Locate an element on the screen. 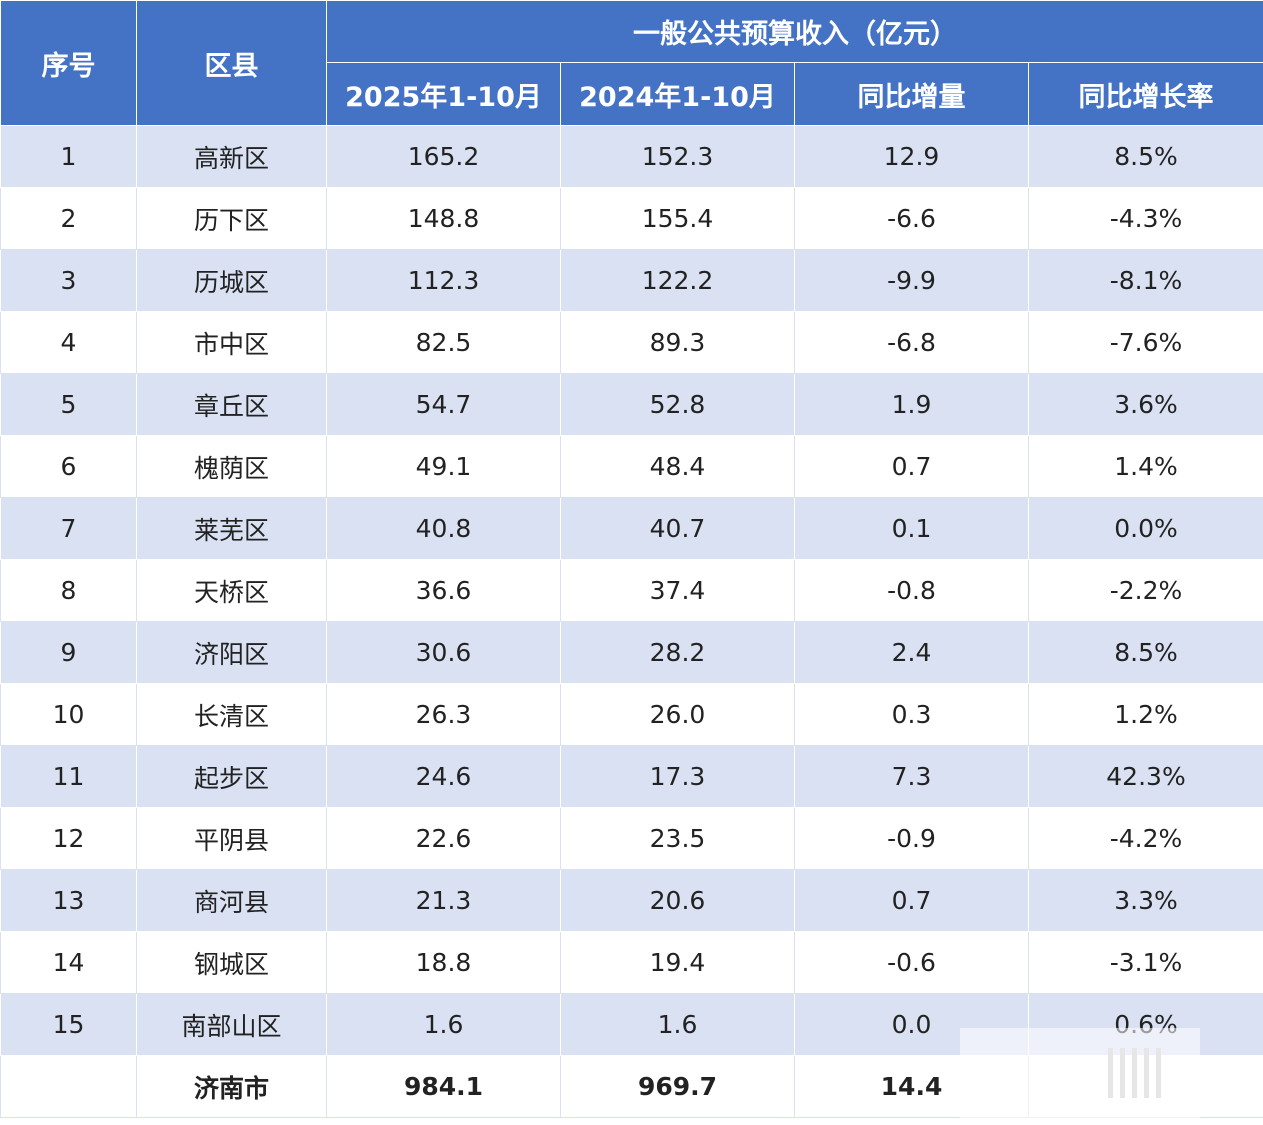 The height and width of the screenshot is (1125, 1263). cell-rate: -3.1% is located at coordinates (1145, 962).